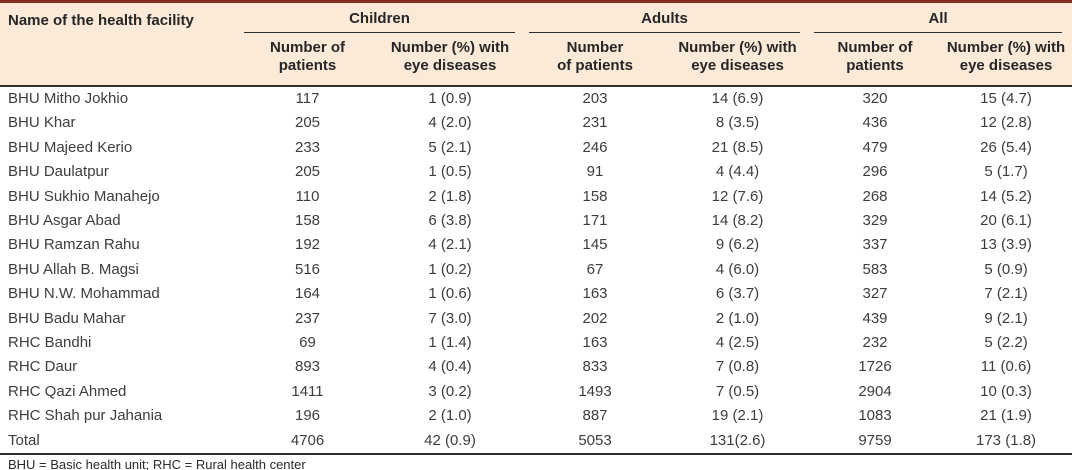 Image resolution: width=1072 pixels, height=470 pixels. I want to click on value-cell: 5 (2.2), so click(1006, 343).